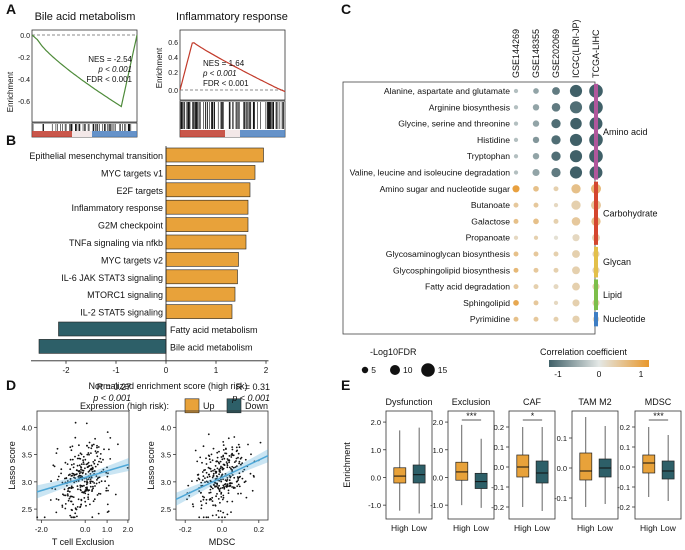  What do you see at coordinates (490, 205) in the screenshot?
I see `pathway-label: Butanoate` at bounding box center [490, 205].